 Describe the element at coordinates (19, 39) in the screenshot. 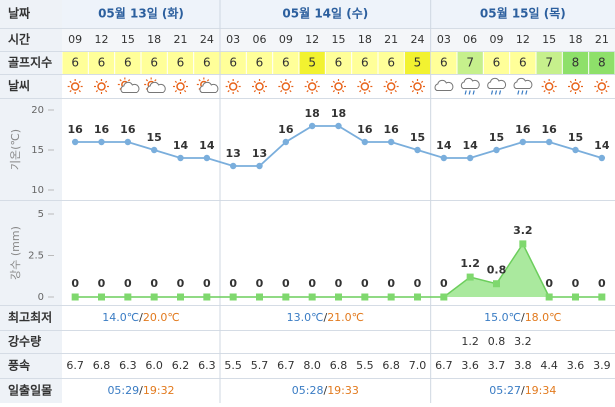

I see `row-label: 시간` at that location.